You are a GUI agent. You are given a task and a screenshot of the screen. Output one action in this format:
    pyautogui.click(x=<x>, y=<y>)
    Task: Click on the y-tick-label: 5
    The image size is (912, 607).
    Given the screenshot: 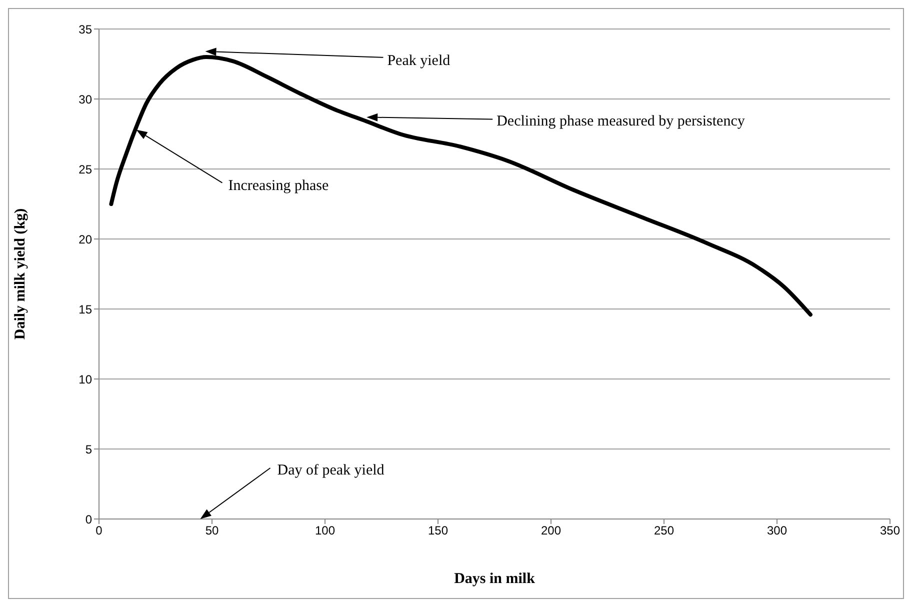 What is the action you would take?
    pyautogui.click(x=88, y=449)
    